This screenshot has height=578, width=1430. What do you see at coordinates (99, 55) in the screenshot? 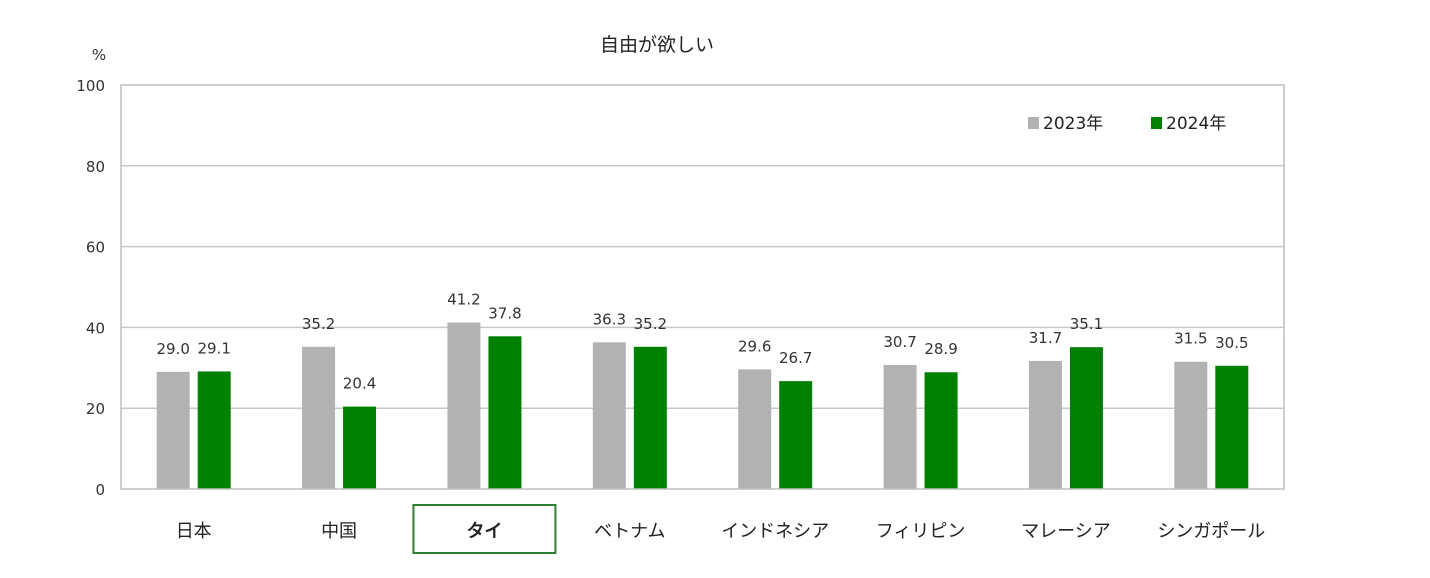
I see `y-axis-unit: %` at bounding box center [99, 55].